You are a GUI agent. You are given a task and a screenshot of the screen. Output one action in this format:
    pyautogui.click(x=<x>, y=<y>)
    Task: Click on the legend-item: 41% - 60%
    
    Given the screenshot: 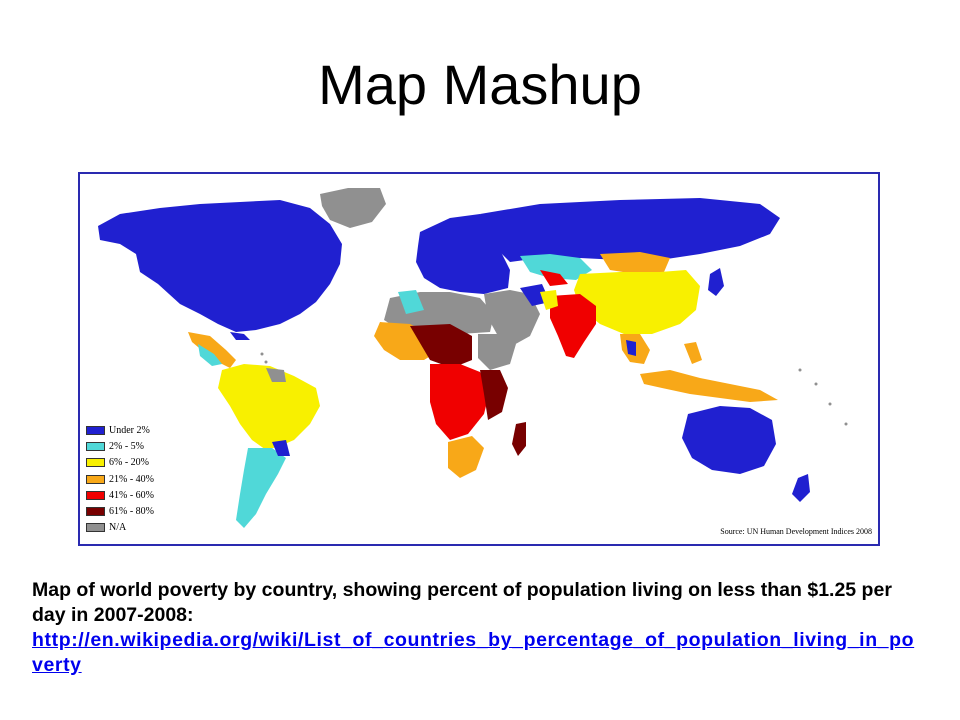 What is the action you would take?
    pyautogui.click(x=120, y=495)
    